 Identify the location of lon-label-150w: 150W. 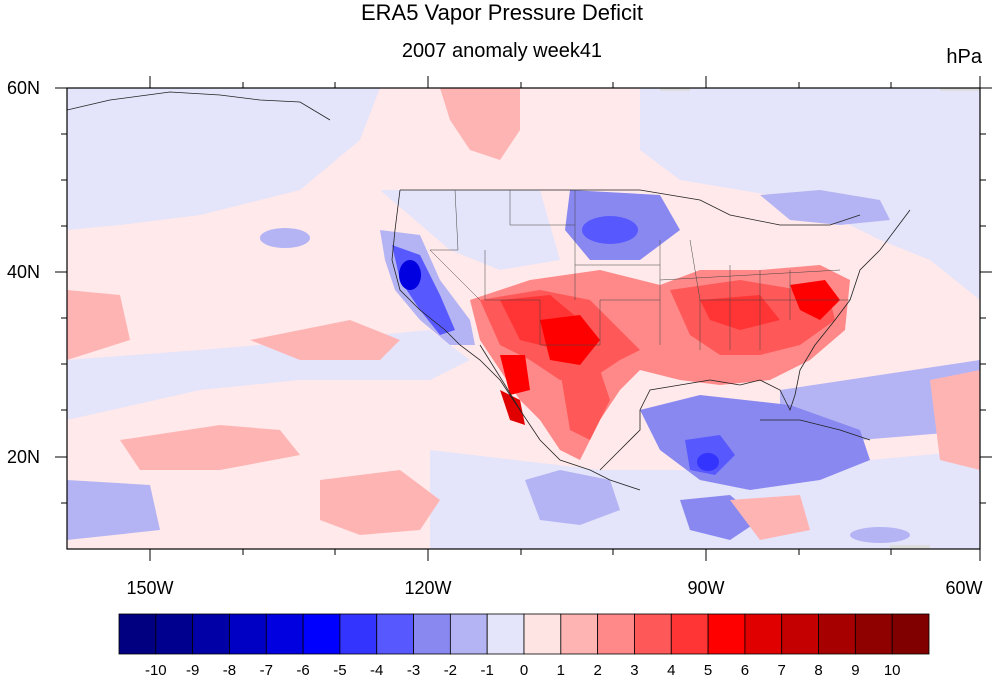
(150, 588).